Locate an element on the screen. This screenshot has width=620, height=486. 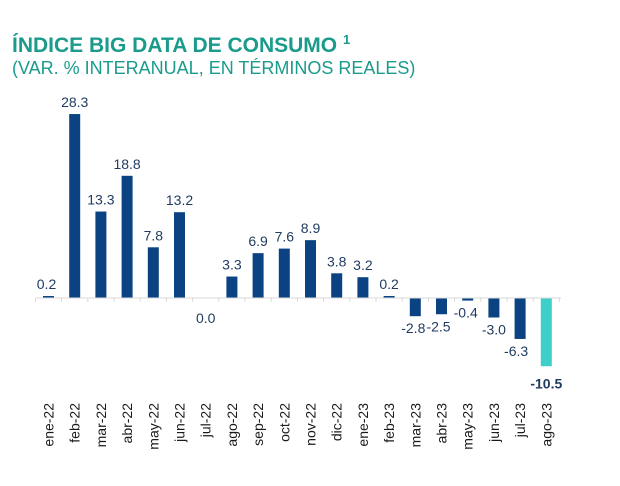
category-label: mar-22 is located at coordinates (101, 425).